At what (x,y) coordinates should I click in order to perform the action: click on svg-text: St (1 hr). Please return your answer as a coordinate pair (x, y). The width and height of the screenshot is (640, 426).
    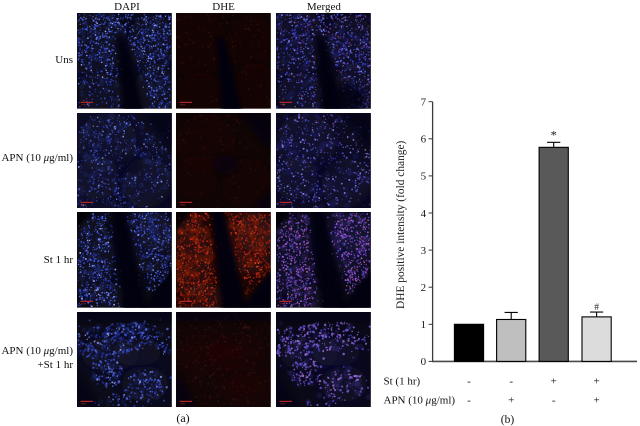
    Looking at the image, I should click on (402, 382).